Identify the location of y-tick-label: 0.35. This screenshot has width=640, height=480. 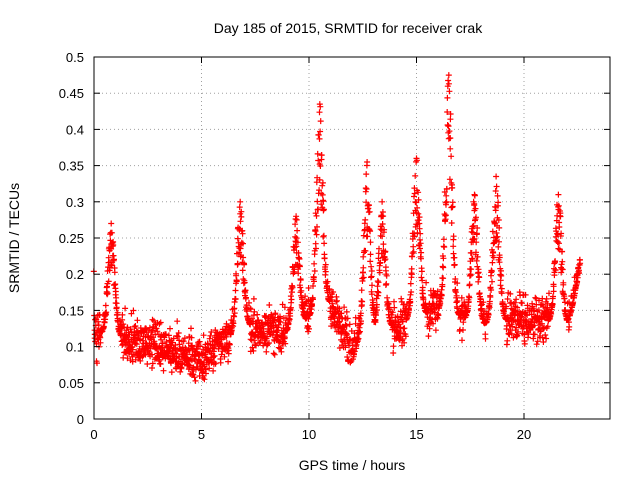
(71, 166).